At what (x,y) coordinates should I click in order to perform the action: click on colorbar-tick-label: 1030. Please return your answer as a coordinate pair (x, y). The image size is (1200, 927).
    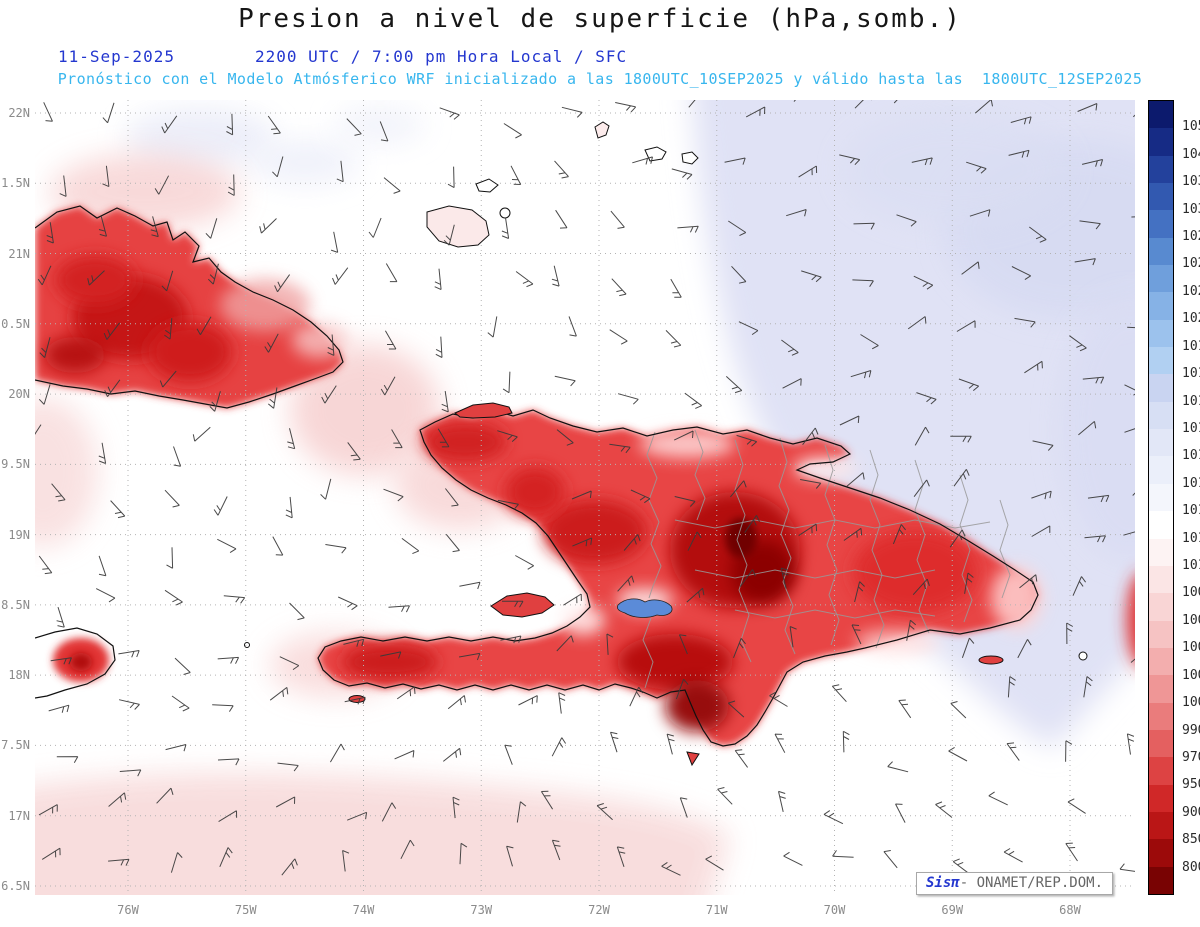
    Looking at the image, I should click on (1191, 209).